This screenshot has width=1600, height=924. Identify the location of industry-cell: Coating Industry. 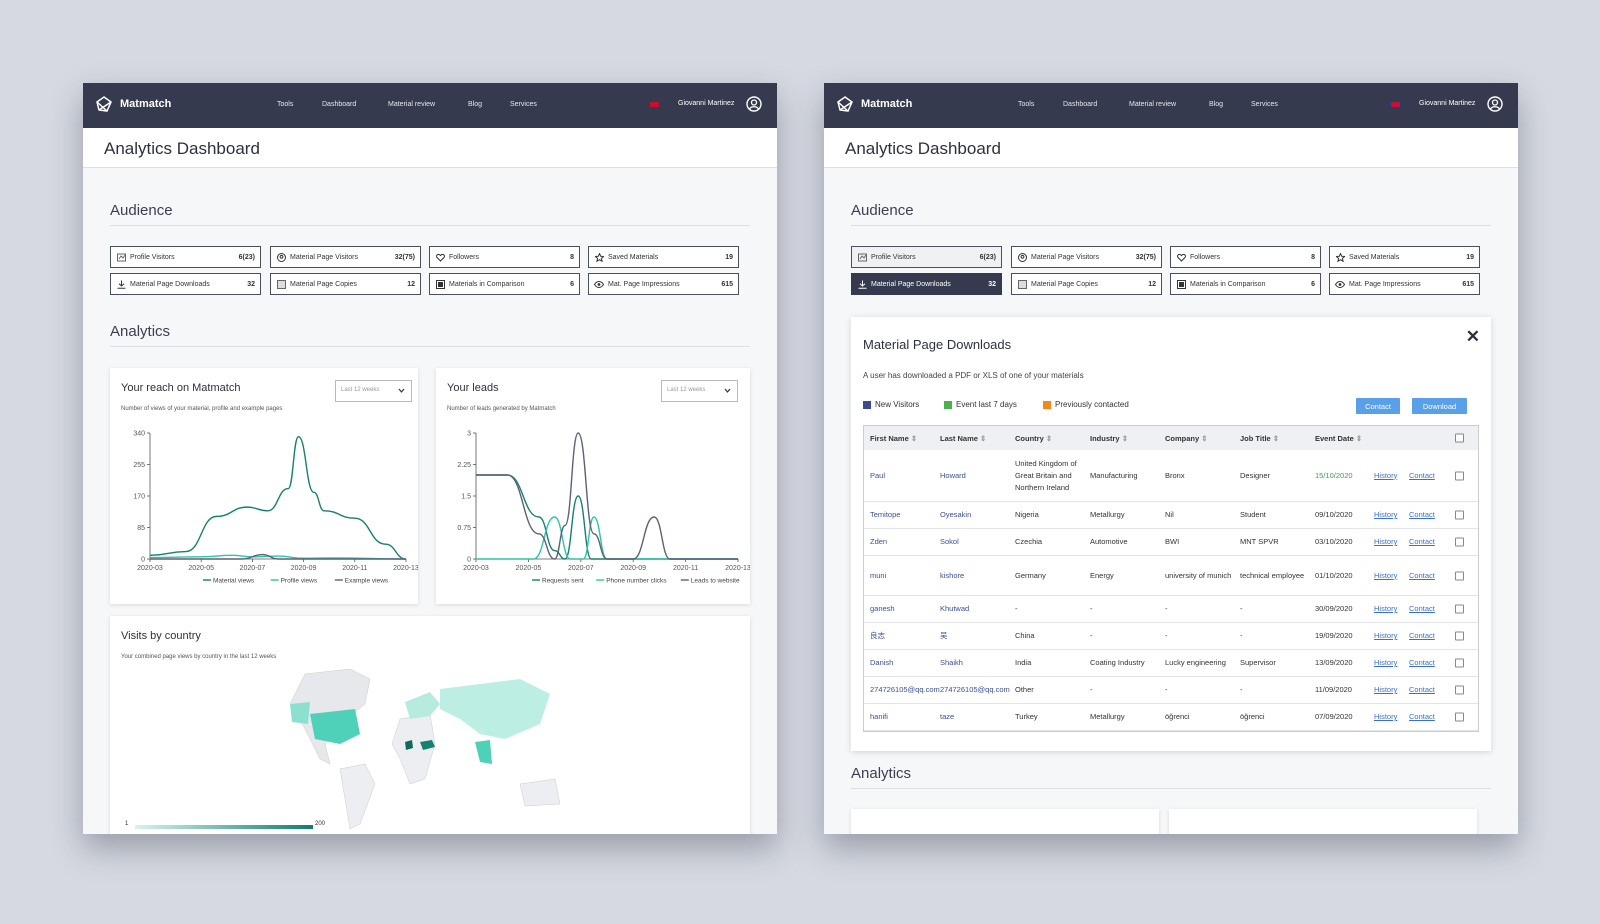
(1117, 662).